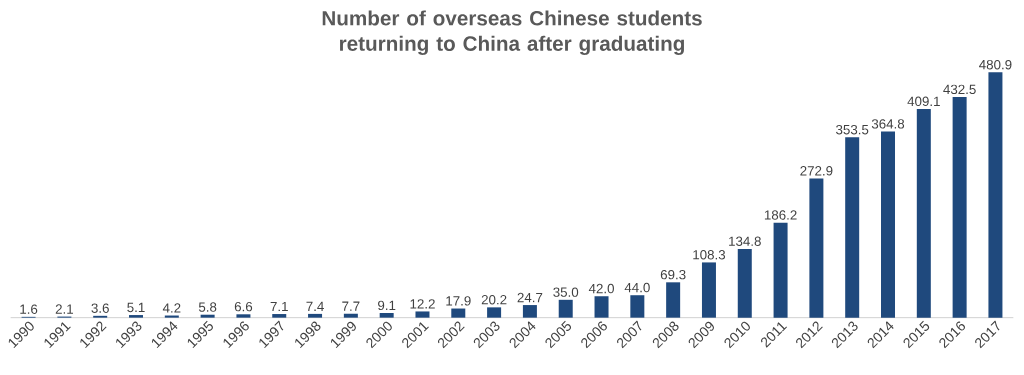 The height and width of the screenshot is (375, 1024). What do you see at coordinates (780, 215) in the screenshot?
I see `data-label: 186.2` at bounding box center [780, 215].